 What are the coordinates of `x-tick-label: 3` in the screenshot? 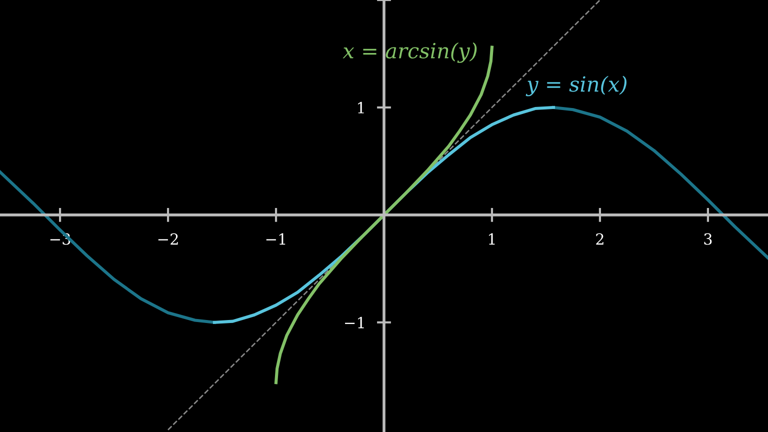 It's located at (708, 239).